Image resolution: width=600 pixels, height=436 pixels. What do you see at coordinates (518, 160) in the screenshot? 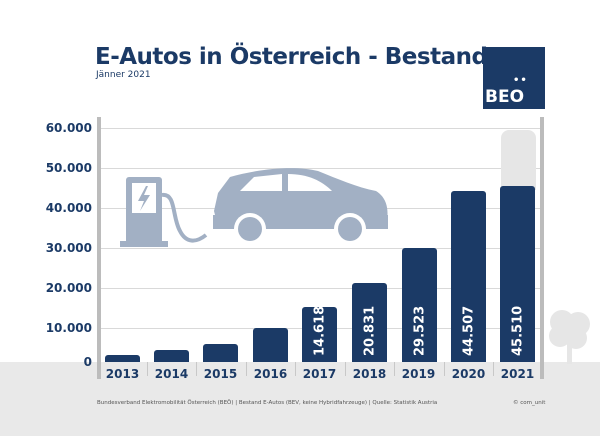
I see `bar-2021-ghost` at bounding box center [518, 160].